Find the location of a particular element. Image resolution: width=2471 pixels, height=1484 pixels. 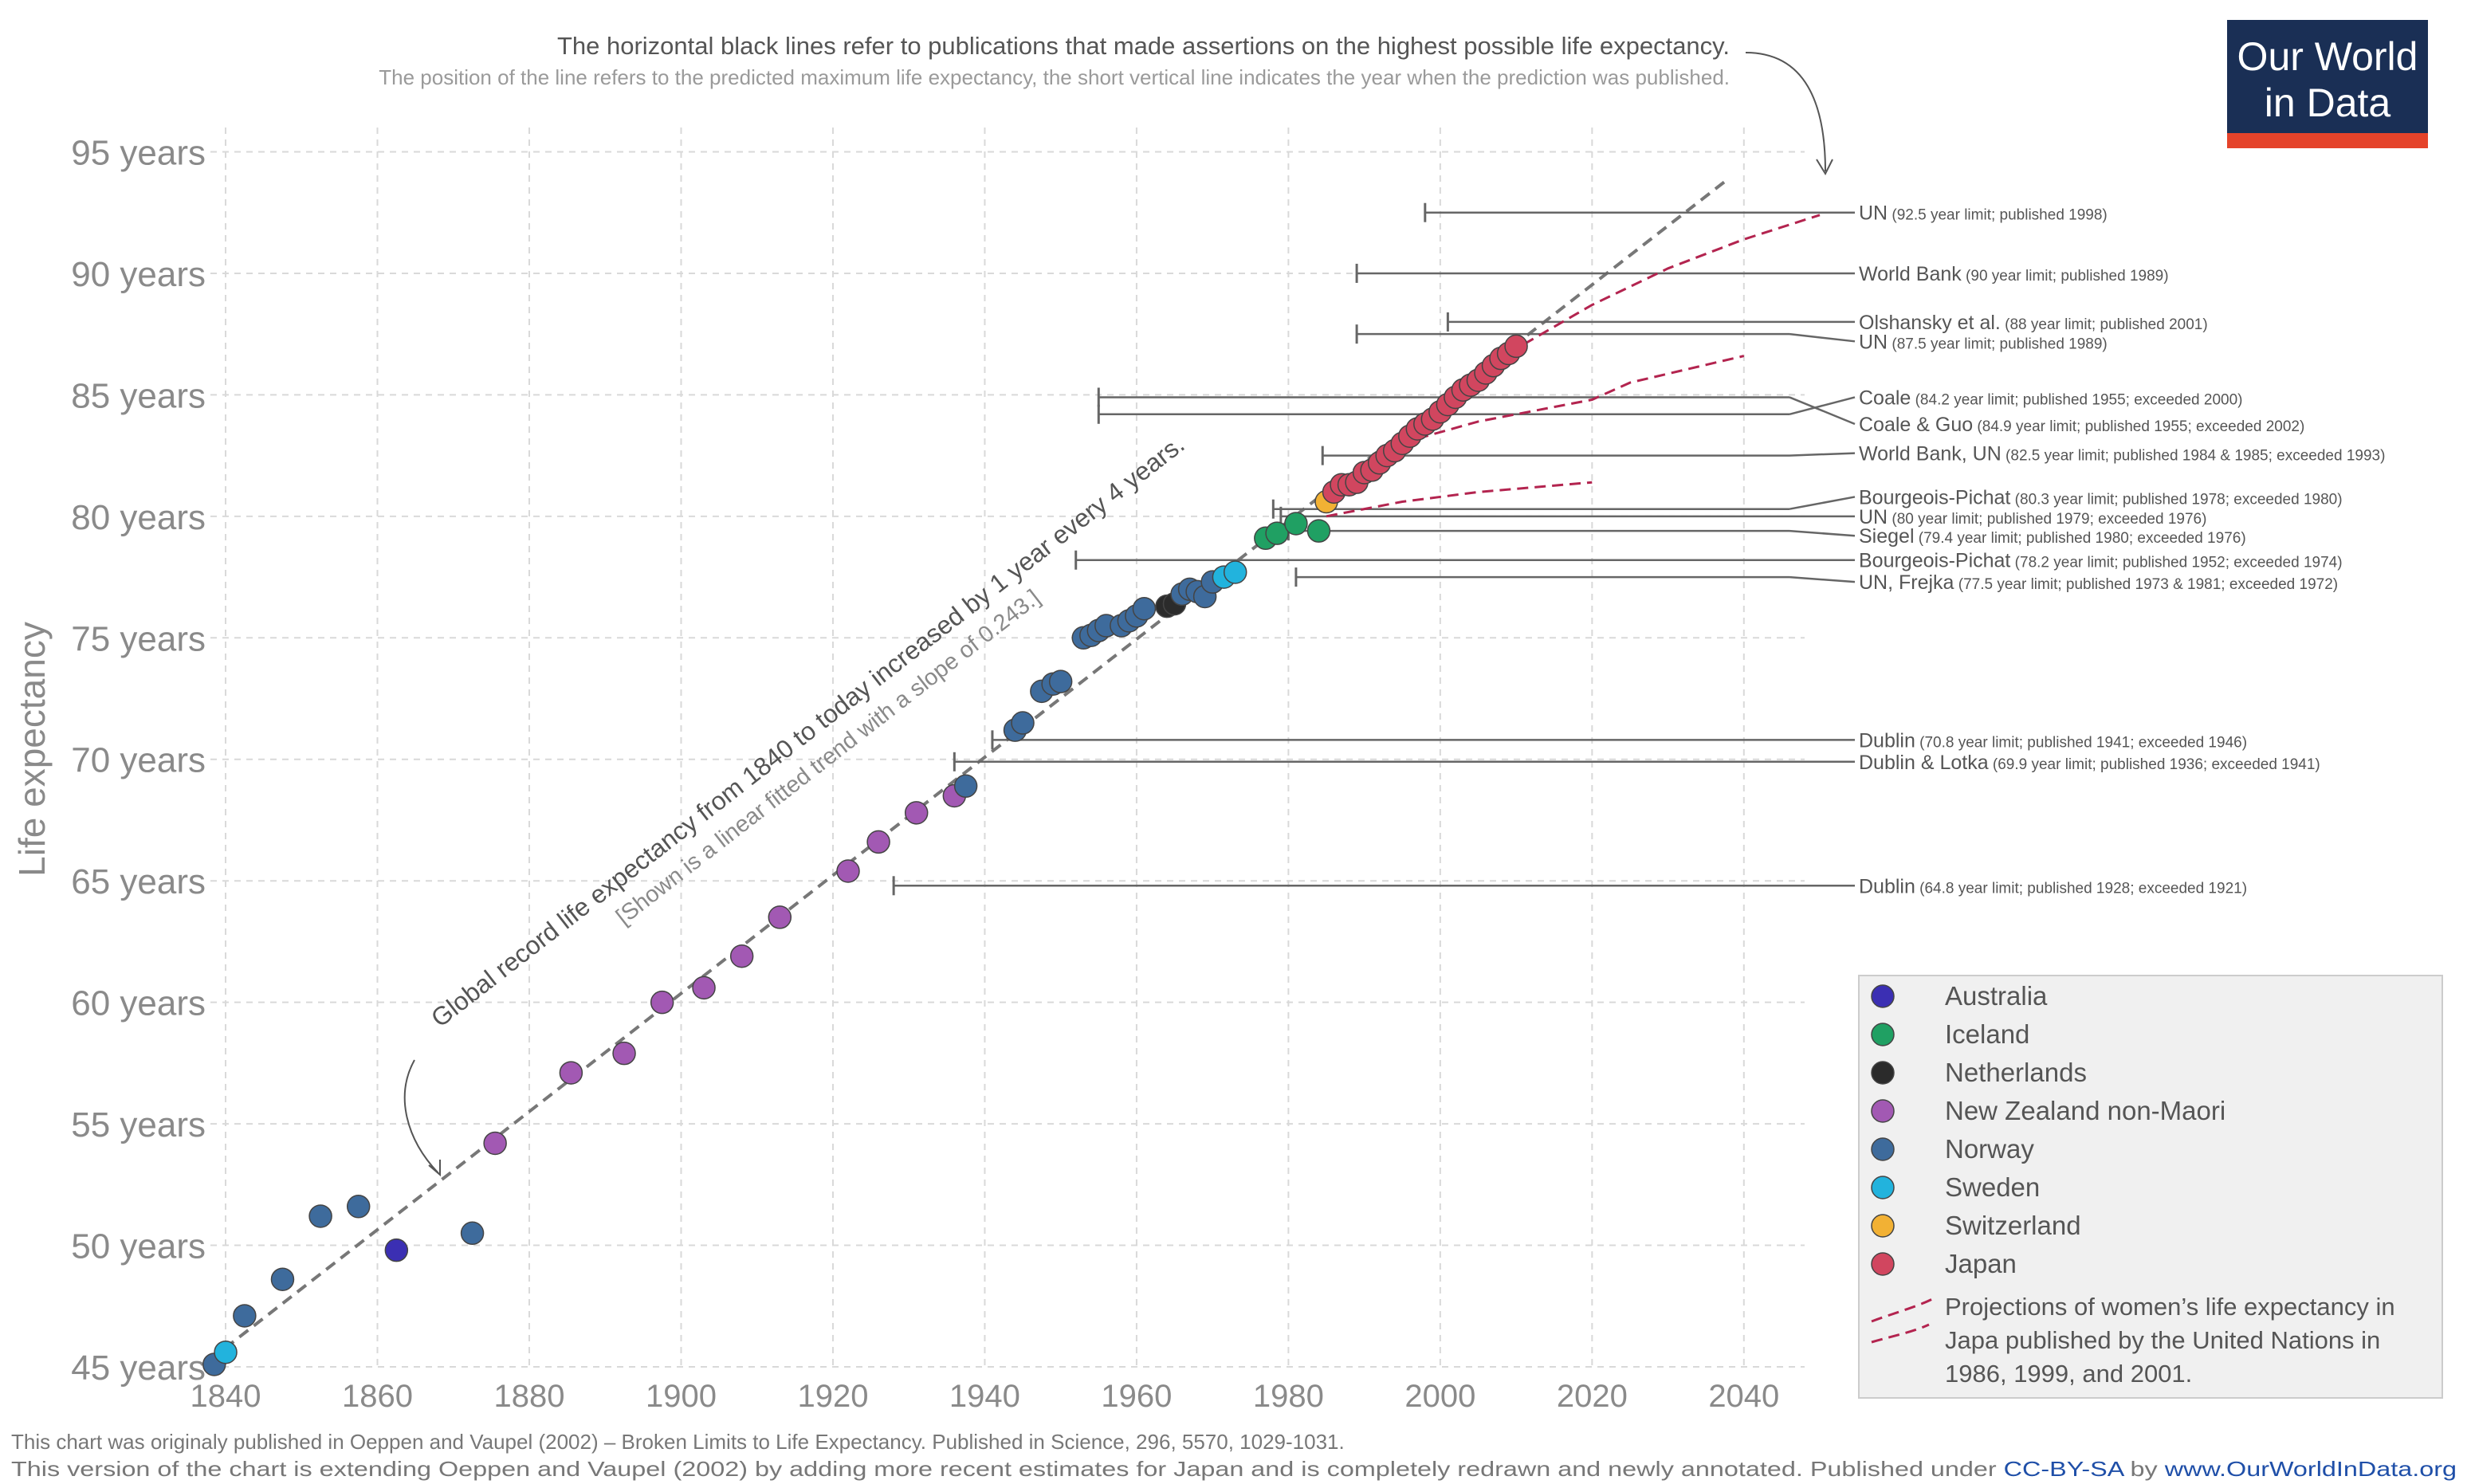

footer-site-link: www.OurWorldInData.org is located at coordinates (2310, 1469).